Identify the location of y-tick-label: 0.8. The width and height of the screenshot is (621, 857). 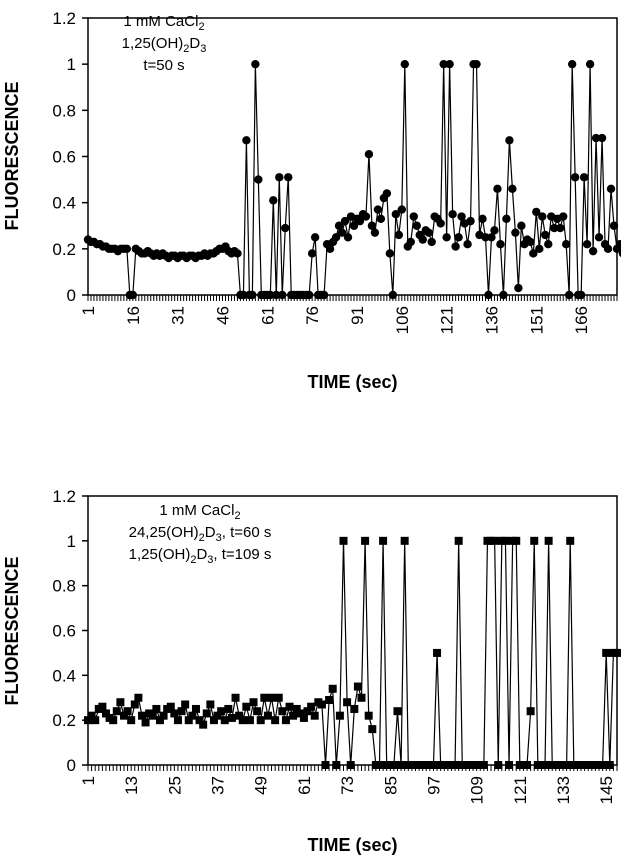
(64, 110).